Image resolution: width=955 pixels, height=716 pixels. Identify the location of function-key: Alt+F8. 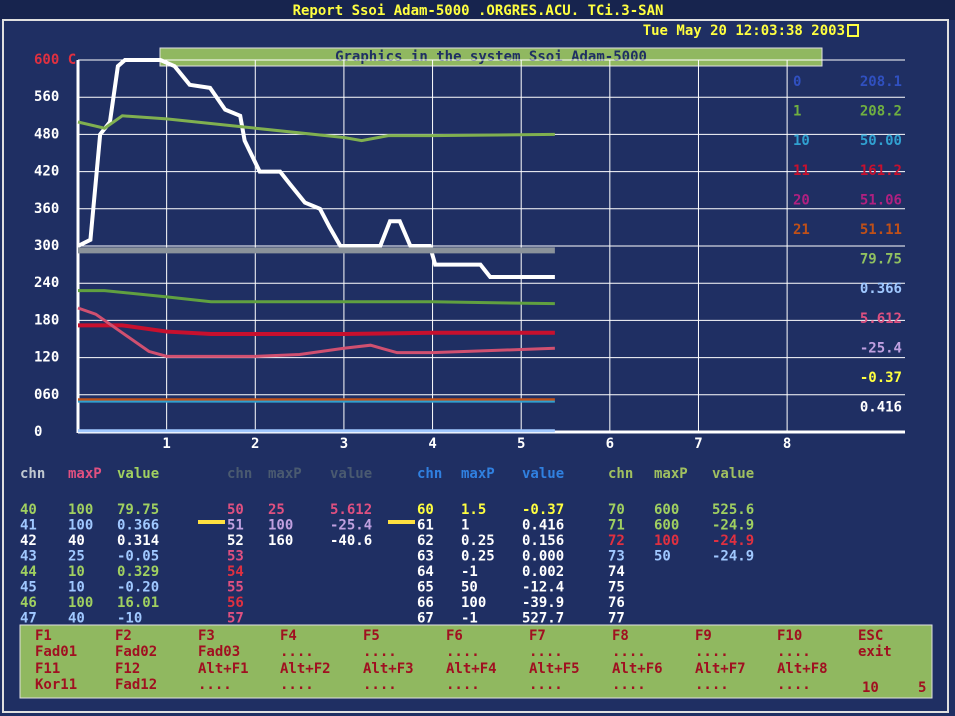
(802, 669).